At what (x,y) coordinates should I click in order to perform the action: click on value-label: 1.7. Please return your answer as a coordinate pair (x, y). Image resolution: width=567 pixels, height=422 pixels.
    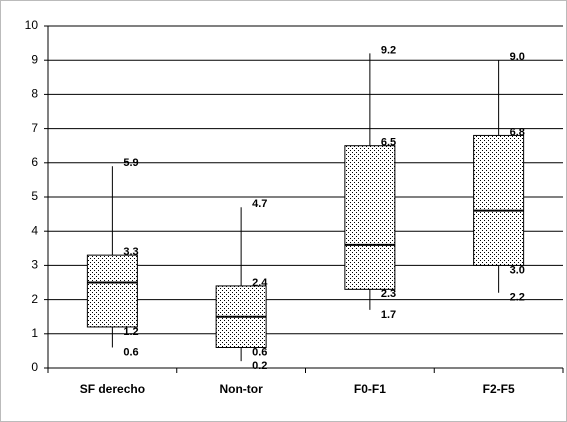
    Looking at the image, I should click on (388, 315).